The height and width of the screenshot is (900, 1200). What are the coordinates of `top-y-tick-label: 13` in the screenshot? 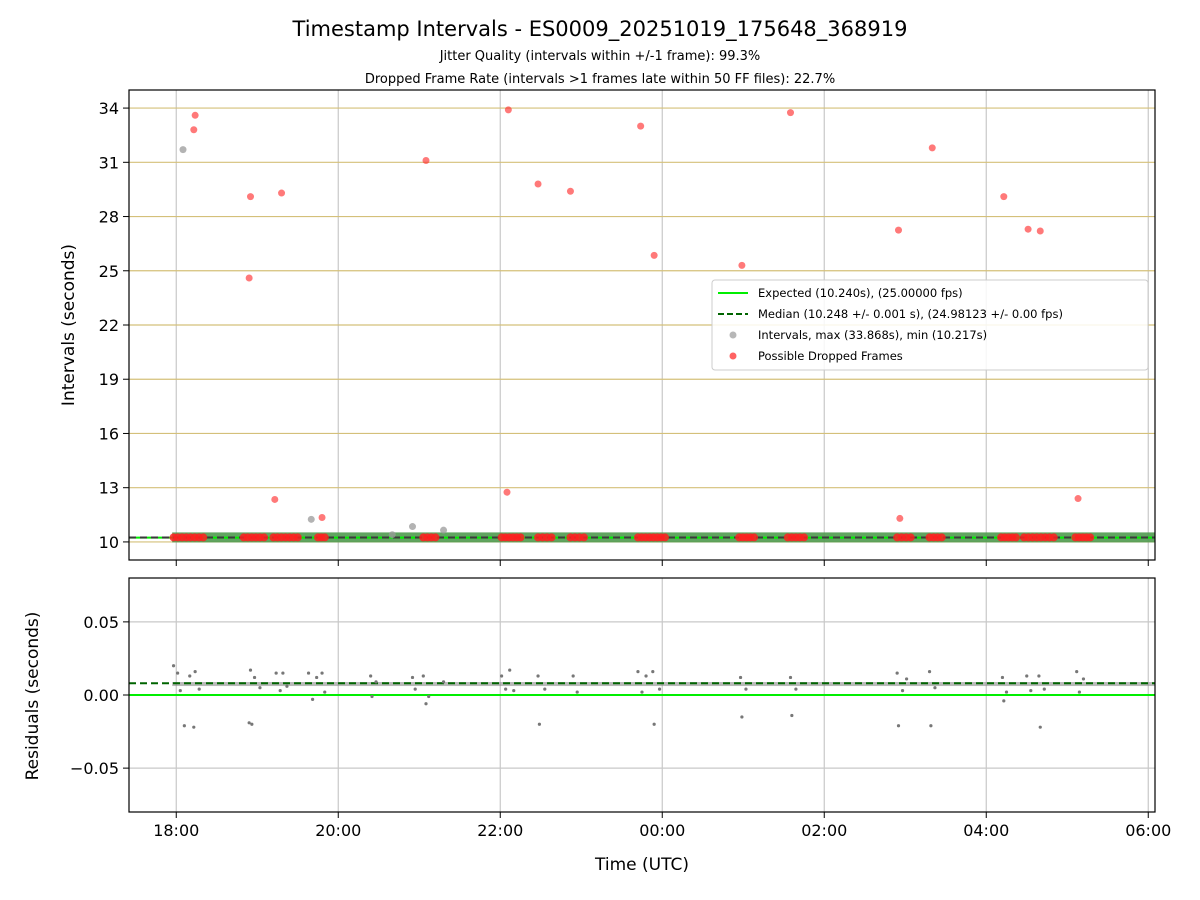 It's located at (109, 488).